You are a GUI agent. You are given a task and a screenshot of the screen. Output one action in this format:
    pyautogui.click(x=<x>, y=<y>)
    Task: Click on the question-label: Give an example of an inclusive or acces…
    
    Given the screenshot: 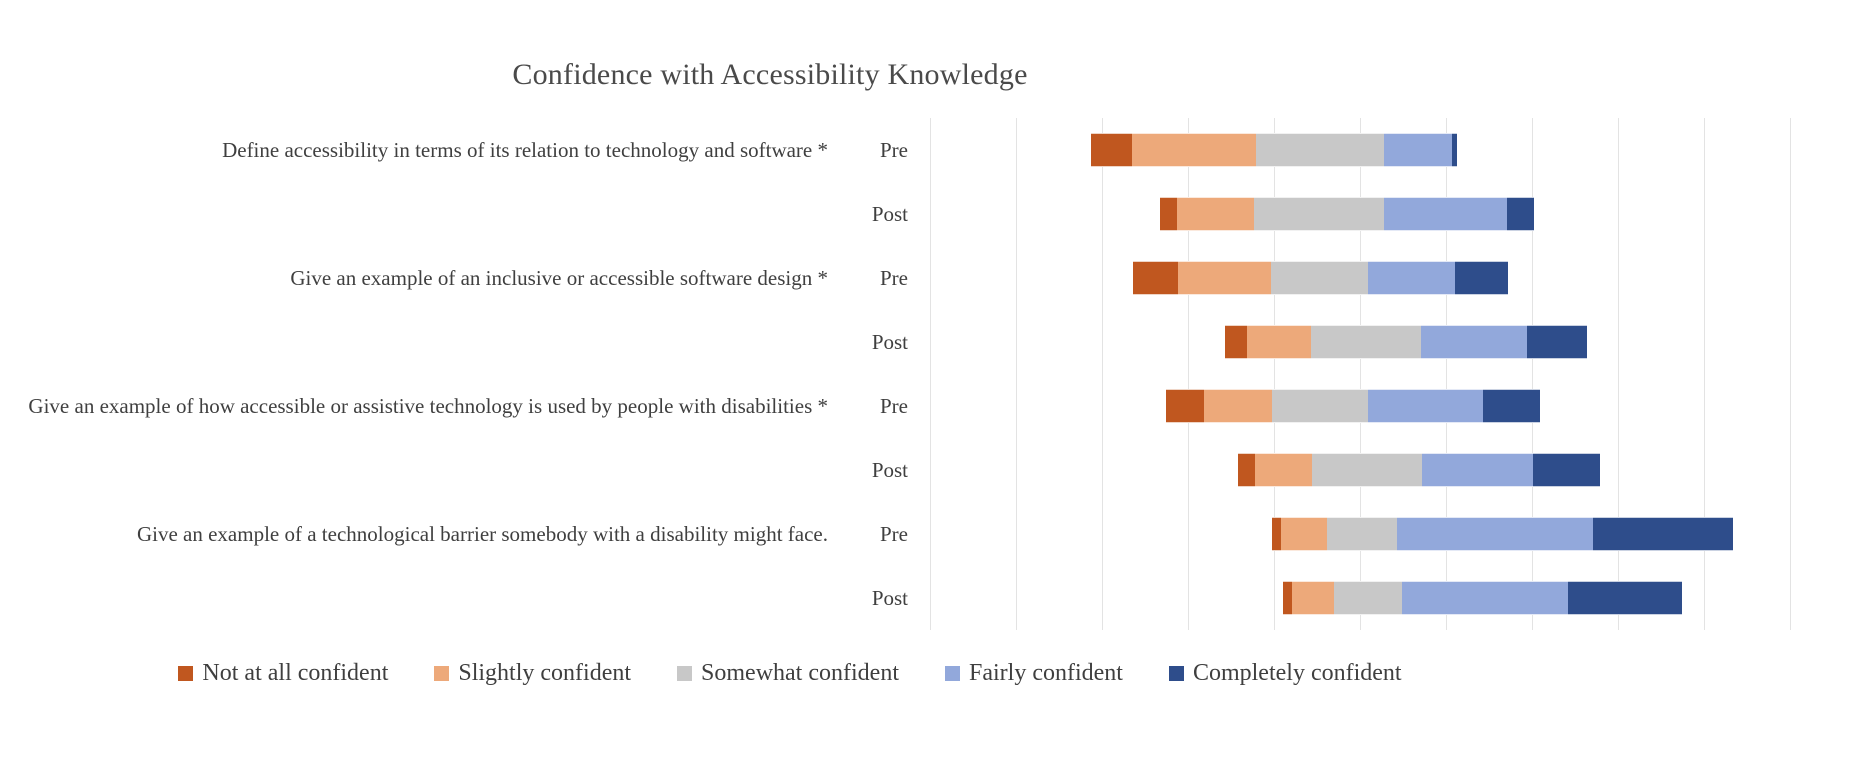 What is the action you would take?
    pyautogui.click(x=559, y=277)
    